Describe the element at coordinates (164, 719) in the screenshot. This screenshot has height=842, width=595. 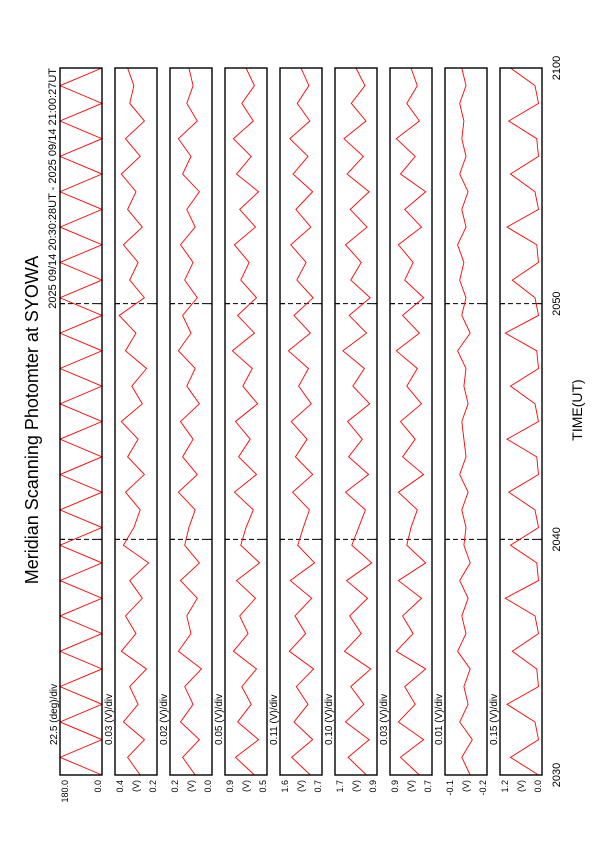
I see `scale-label: 0.02 (V)/div` at that location.